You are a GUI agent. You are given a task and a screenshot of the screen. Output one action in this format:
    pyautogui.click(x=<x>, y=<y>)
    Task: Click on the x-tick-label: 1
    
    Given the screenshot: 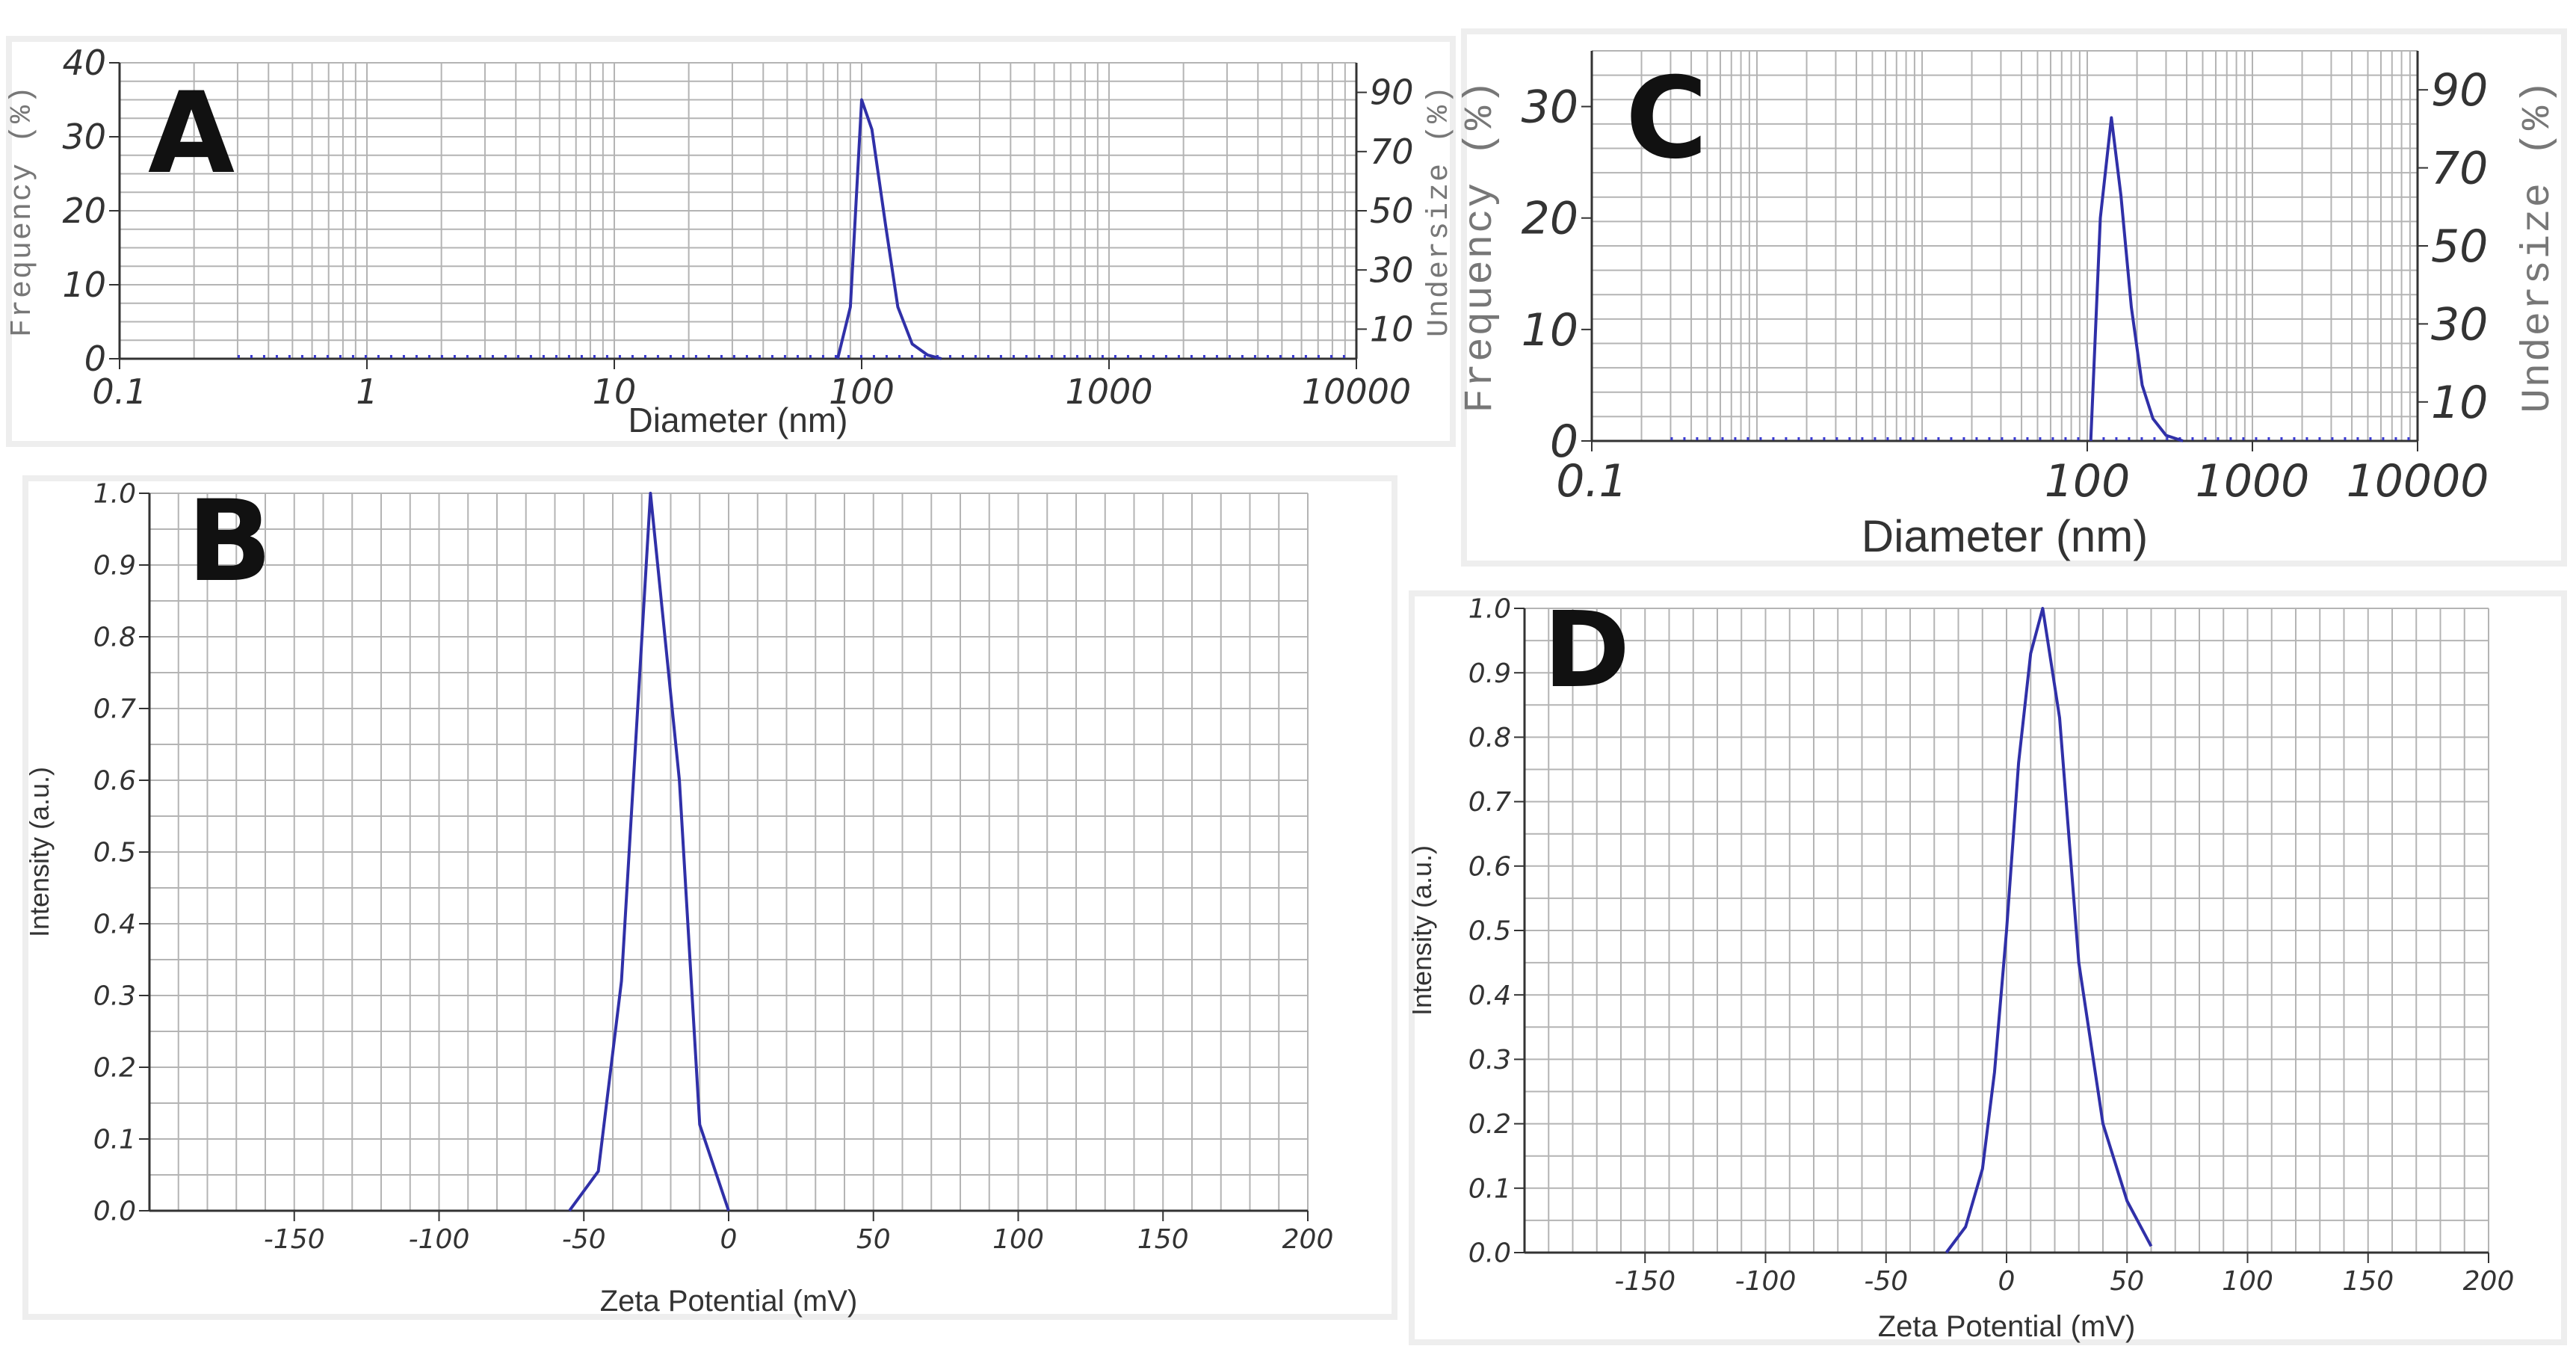 What is the action you would take?
    pyautogui.click(x=366, y=391)
    